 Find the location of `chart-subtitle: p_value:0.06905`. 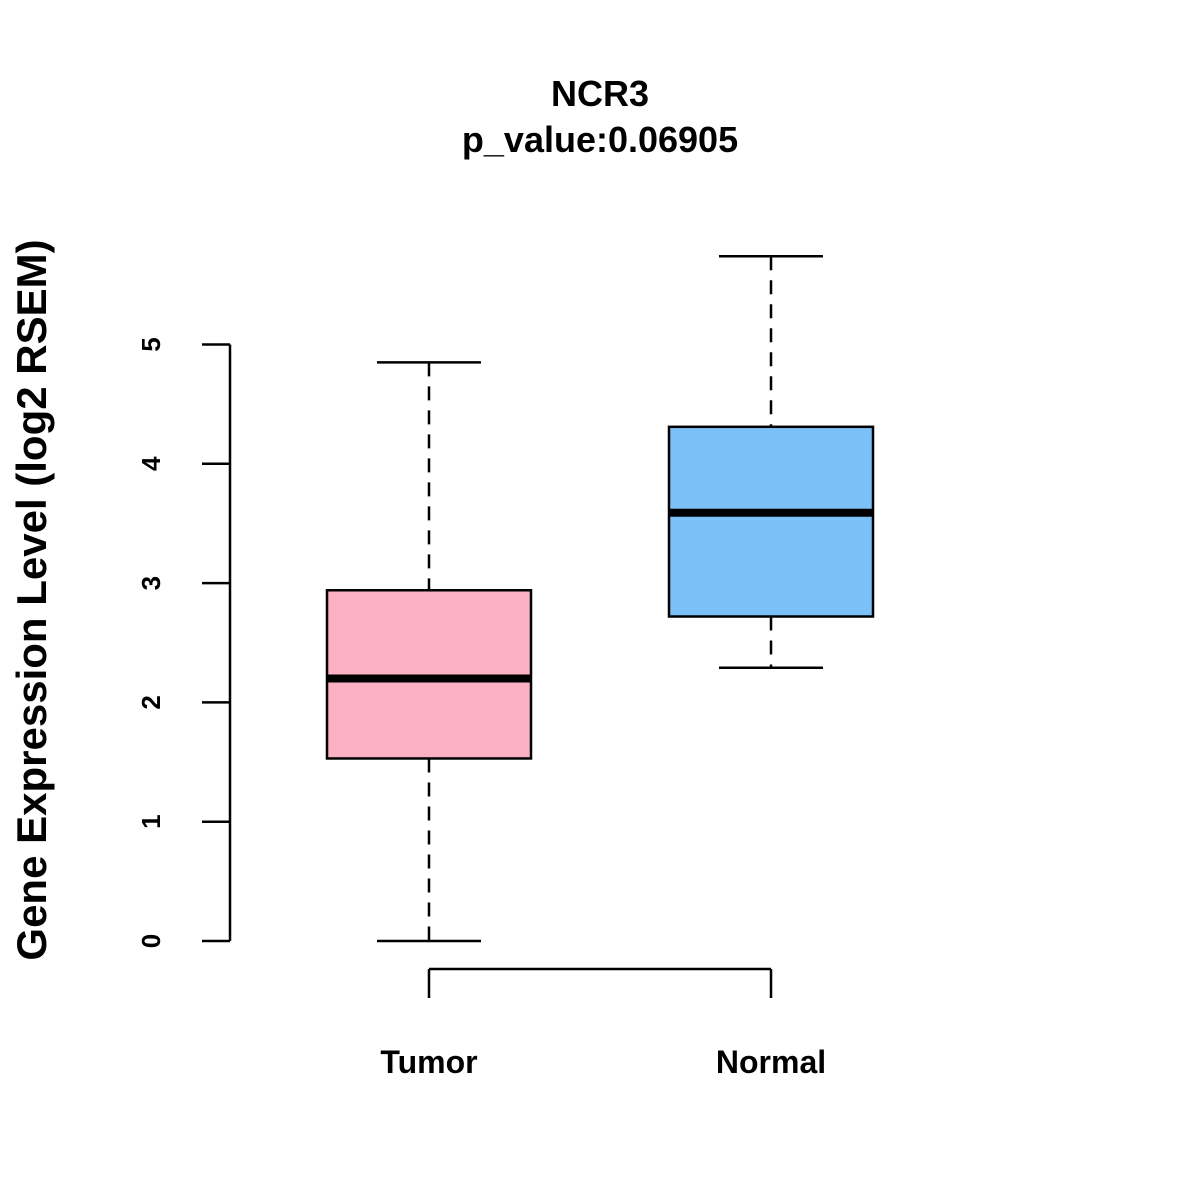

chart-subtitle: p_value:0.06905 is located at coordinates (600, 139).